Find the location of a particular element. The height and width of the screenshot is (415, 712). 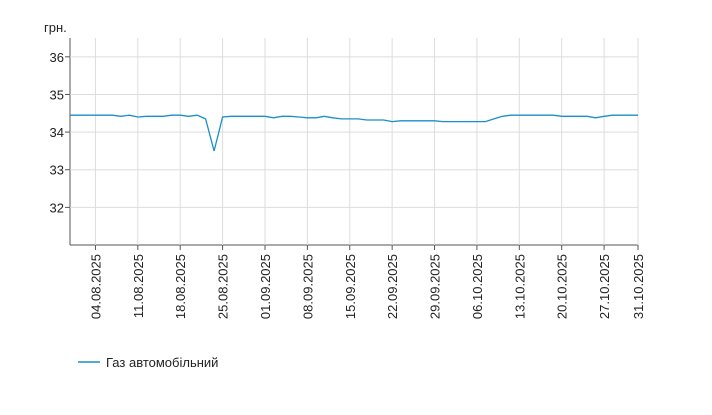

x-tick-label: 04.08.2025 is located at coordinates (95, 286).